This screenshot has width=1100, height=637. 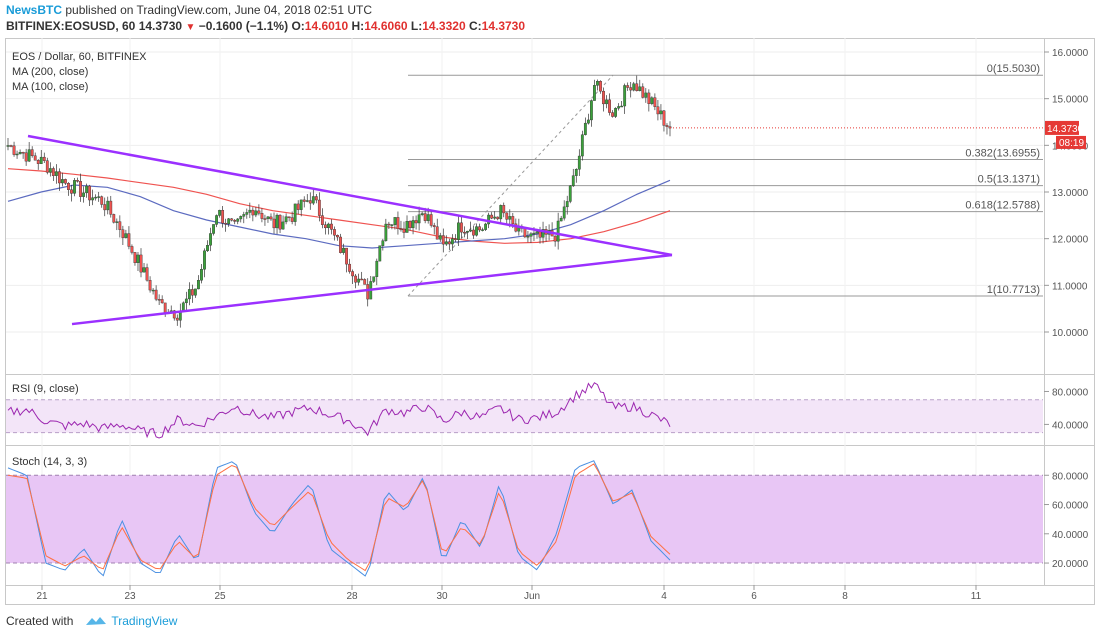 What do you see at coordinates (532, 596) in the screenshot?
I see `time-tick-label: Jun` at bounding box center [532, 596].